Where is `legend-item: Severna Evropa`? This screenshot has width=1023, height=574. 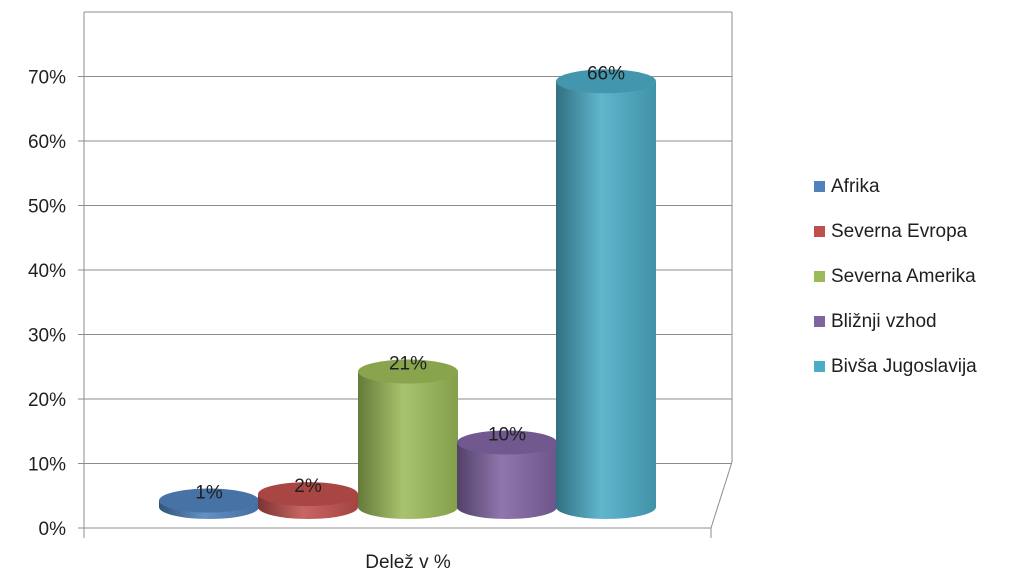
legend-item: Severna Evropa is located at coordinates (916, 231).